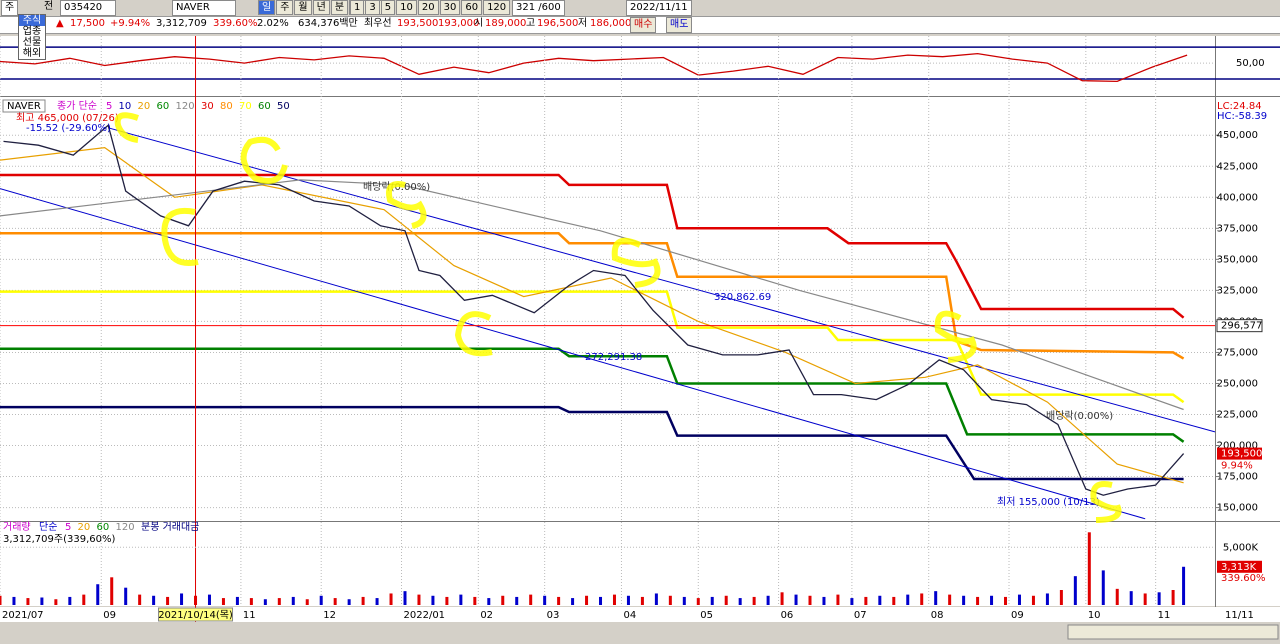 This screenshot has height=644, width=1280. What do you see at coordinates (472, 7) in the screenshot?
I see `minute-button: 60` at bounding box center [472, 7].